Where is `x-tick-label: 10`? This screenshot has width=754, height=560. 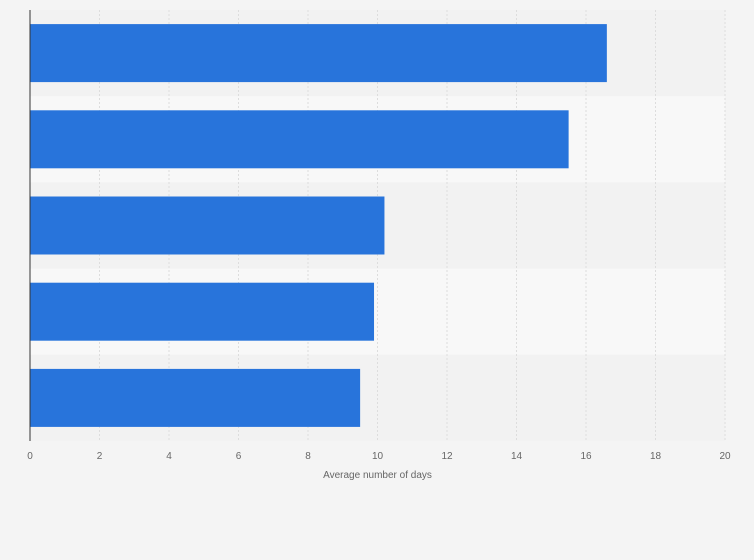
x-tick-label: 10 is located at coordinates (378, 456).